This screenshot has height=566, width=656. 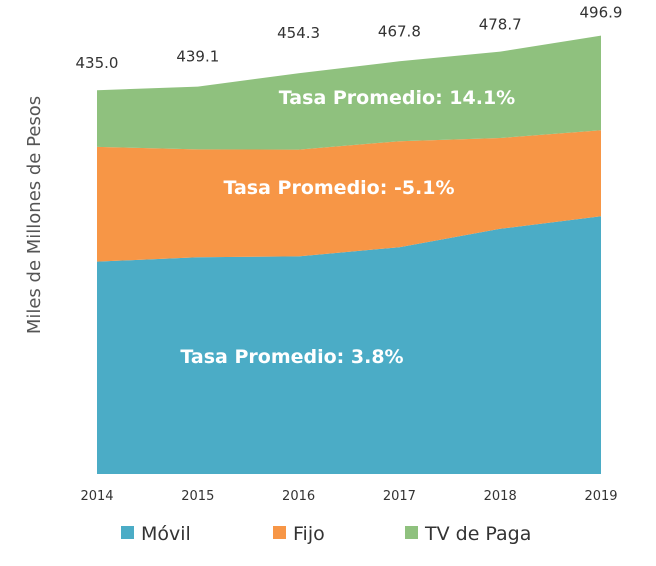 I want to click on rate-annotation: Tasa Promedio: 3.8%, so click(x=291, y=357).